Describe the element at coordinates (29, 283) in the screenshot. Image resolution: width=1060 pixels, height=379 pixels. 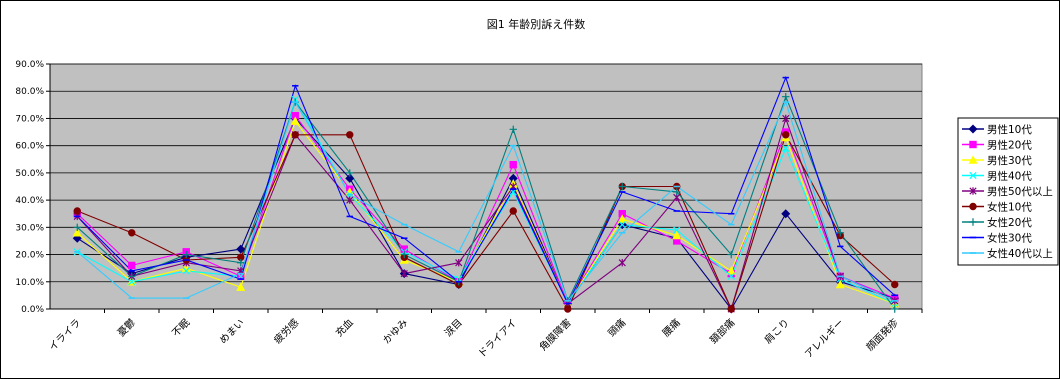
I see `y-tick-label: 10.0%` at that location.